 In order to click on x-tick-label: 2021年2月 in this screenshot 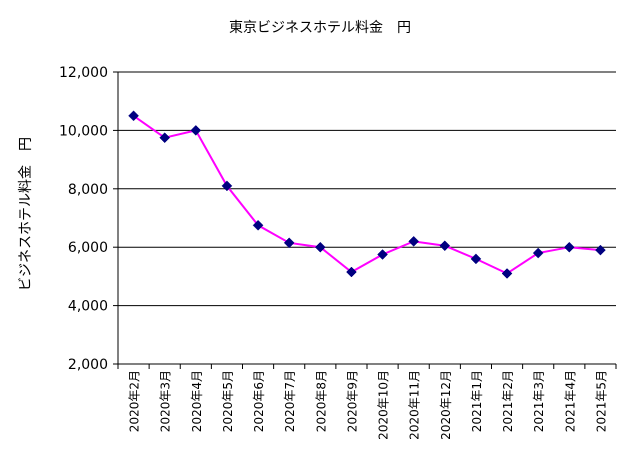, I will do `click(508, 401)`.